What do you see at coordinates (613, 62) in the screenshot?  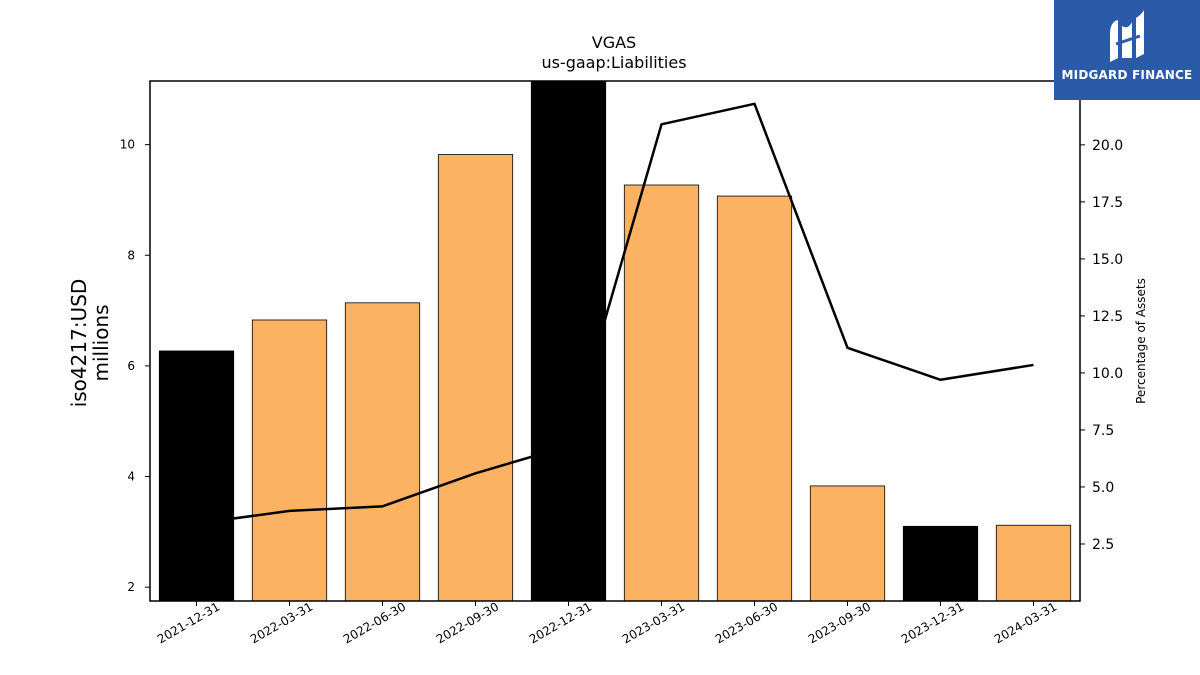 I see `chart-subtitle: us-gaap:Liabilities` at bounding box center [613, 62].